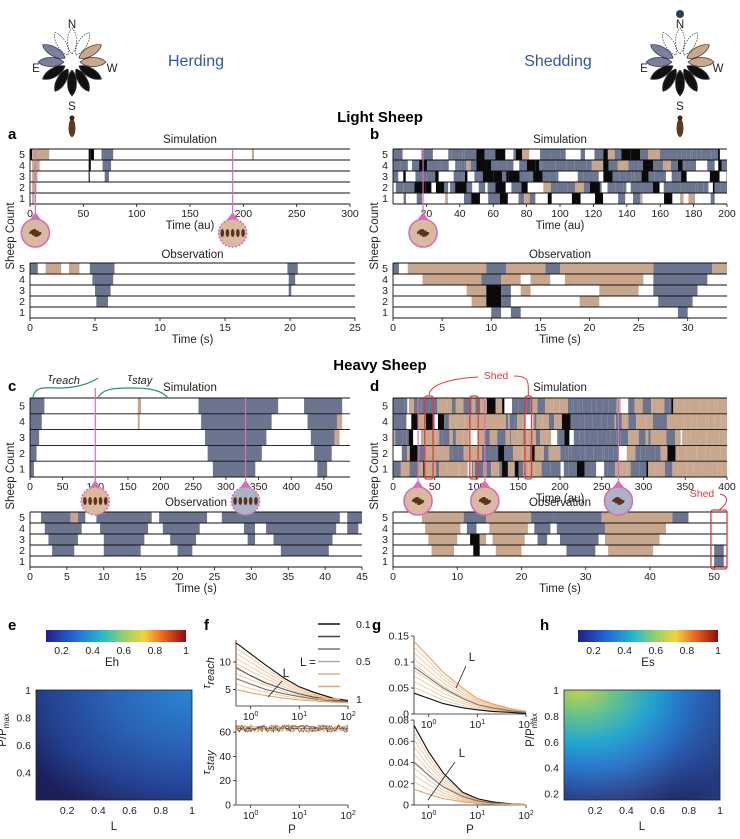 The image size is (740, 839). Describe the element at coordinates (461, 677) in the screenshot. I see `direction-arrow` at that location.